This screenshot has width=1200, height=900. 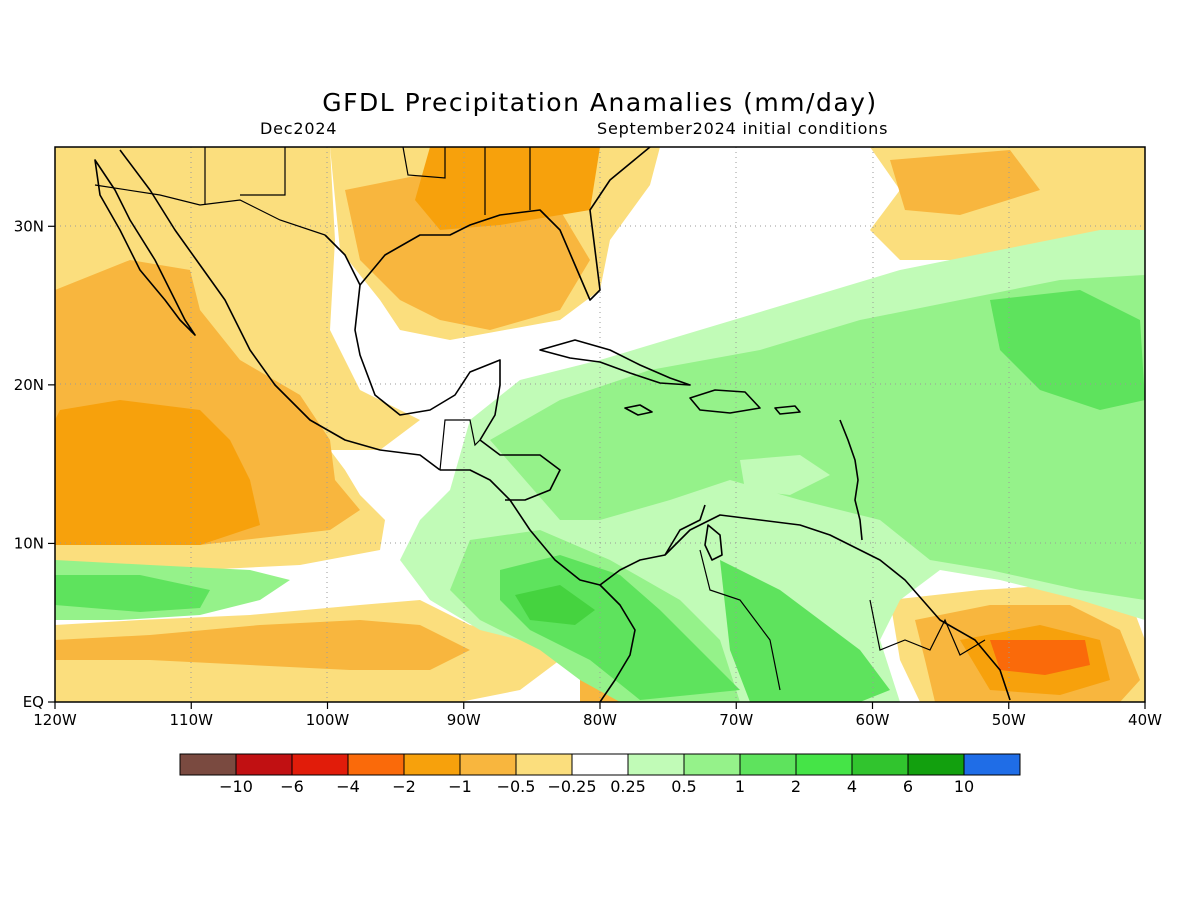 What do you see at coordinates (571, 786) in the screenshot?
I see `colorbar-label: −0.25` at bounding box center [571, 786].